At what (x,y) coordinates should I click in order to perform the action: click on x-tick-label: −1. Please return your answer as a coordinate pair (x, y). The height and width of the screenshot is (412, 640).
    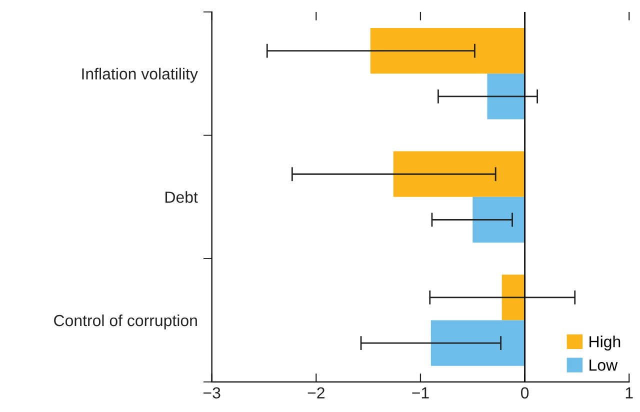
    Looking at the image, I should click on (420, 392).